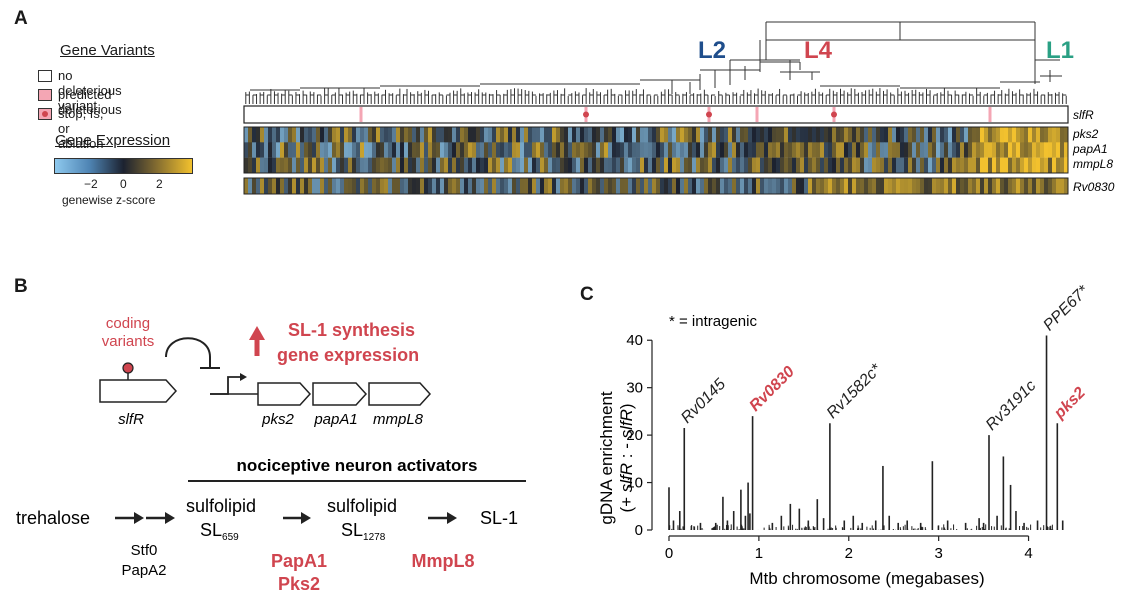 This screenshot has height=599, width=1139. Describe the element at coordinates (144, 550) in the screenshot. I see `stf0-label: Stf0` at that location.